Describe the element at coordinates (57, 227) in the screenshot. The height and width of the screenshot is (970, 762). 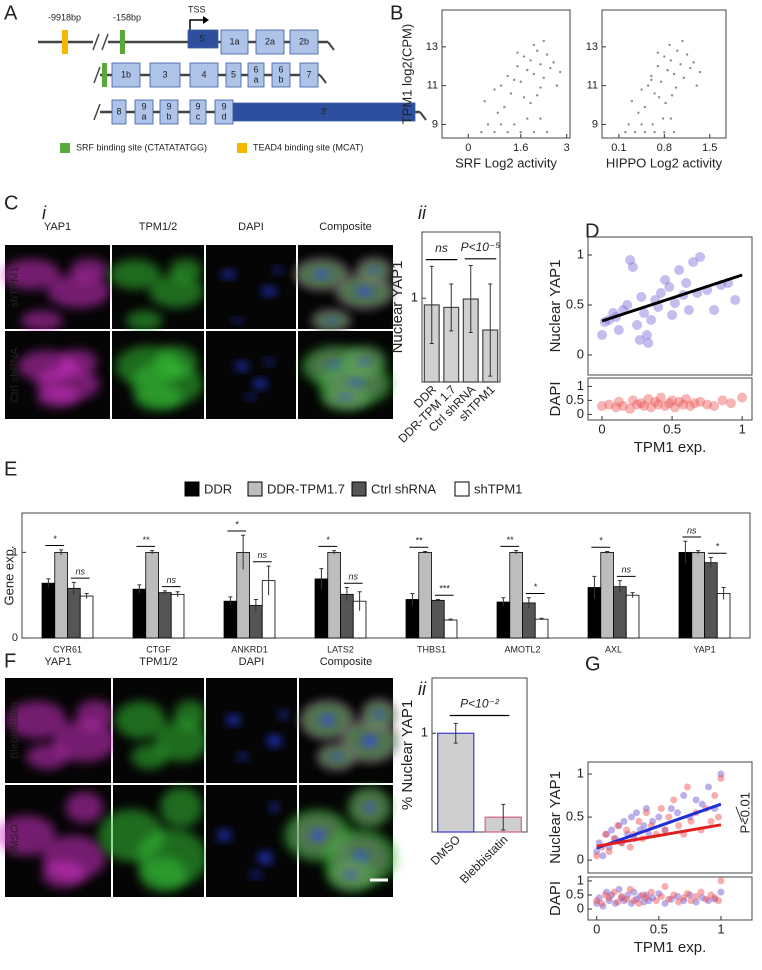
I see `column-label: YAP1` at that location.